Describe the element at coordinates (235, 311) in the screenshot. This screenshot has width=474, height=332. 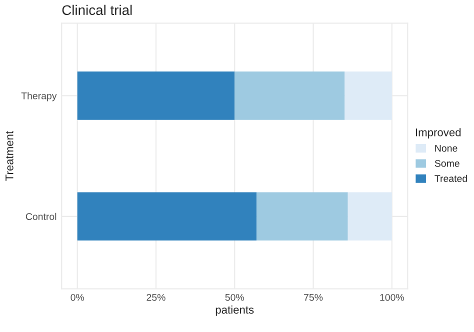
I see `x-axis-title: patients` at that location.